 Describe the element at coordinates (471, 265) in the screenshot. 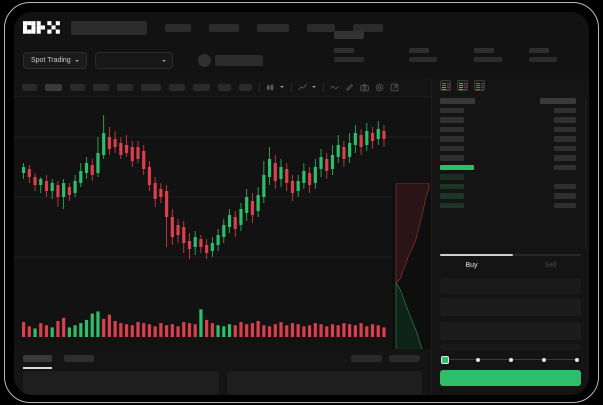

I see `tab-buy: Buy` at that location.